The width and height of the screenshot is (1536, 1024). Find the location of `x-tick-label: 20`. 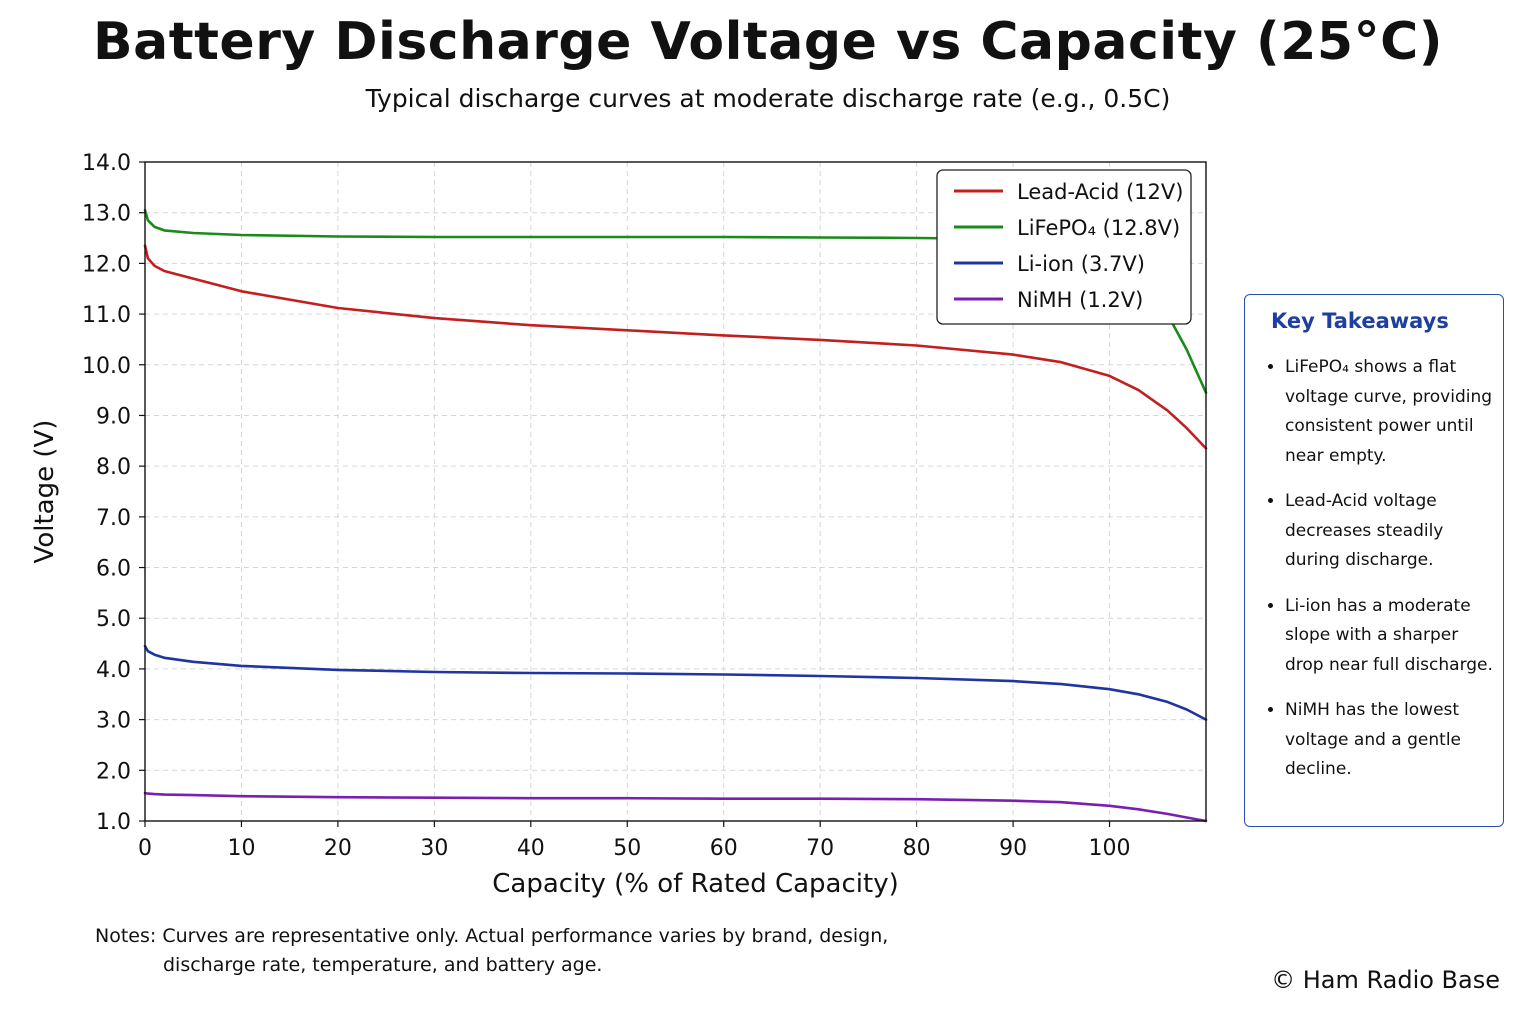

x-tick-label: 20 is located at coordinates (338, 848).